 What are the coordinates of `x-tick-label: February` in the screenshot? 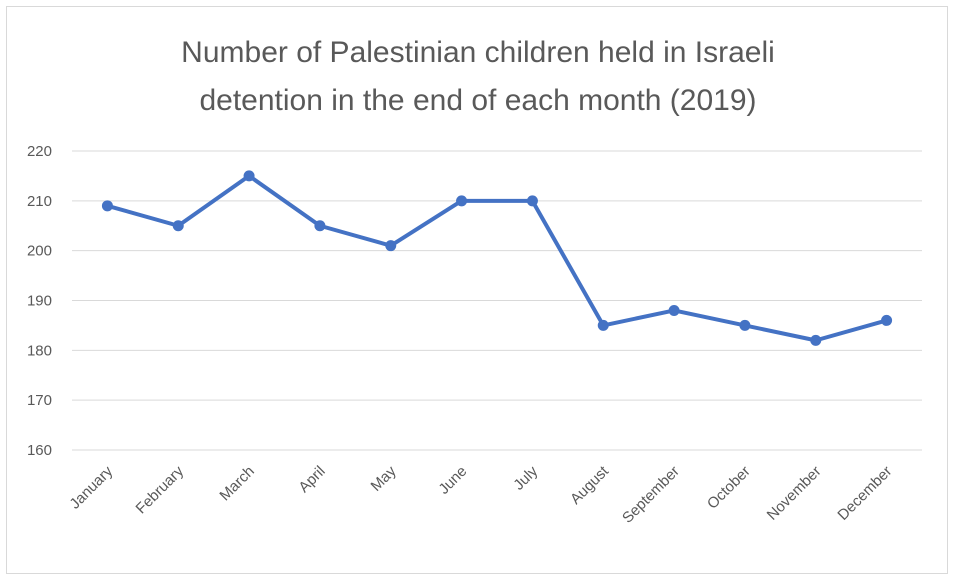 It's located at (160, 489).